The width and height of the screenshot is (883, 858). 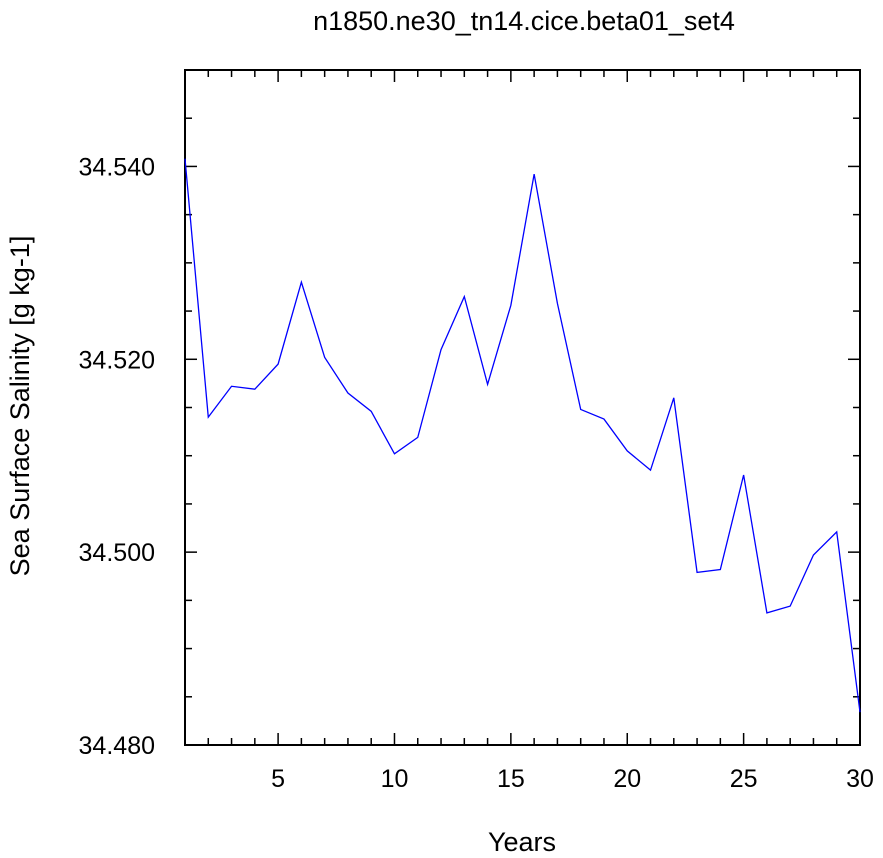 I want to click on x-tick-label: 5, so click(x=278, y=779).